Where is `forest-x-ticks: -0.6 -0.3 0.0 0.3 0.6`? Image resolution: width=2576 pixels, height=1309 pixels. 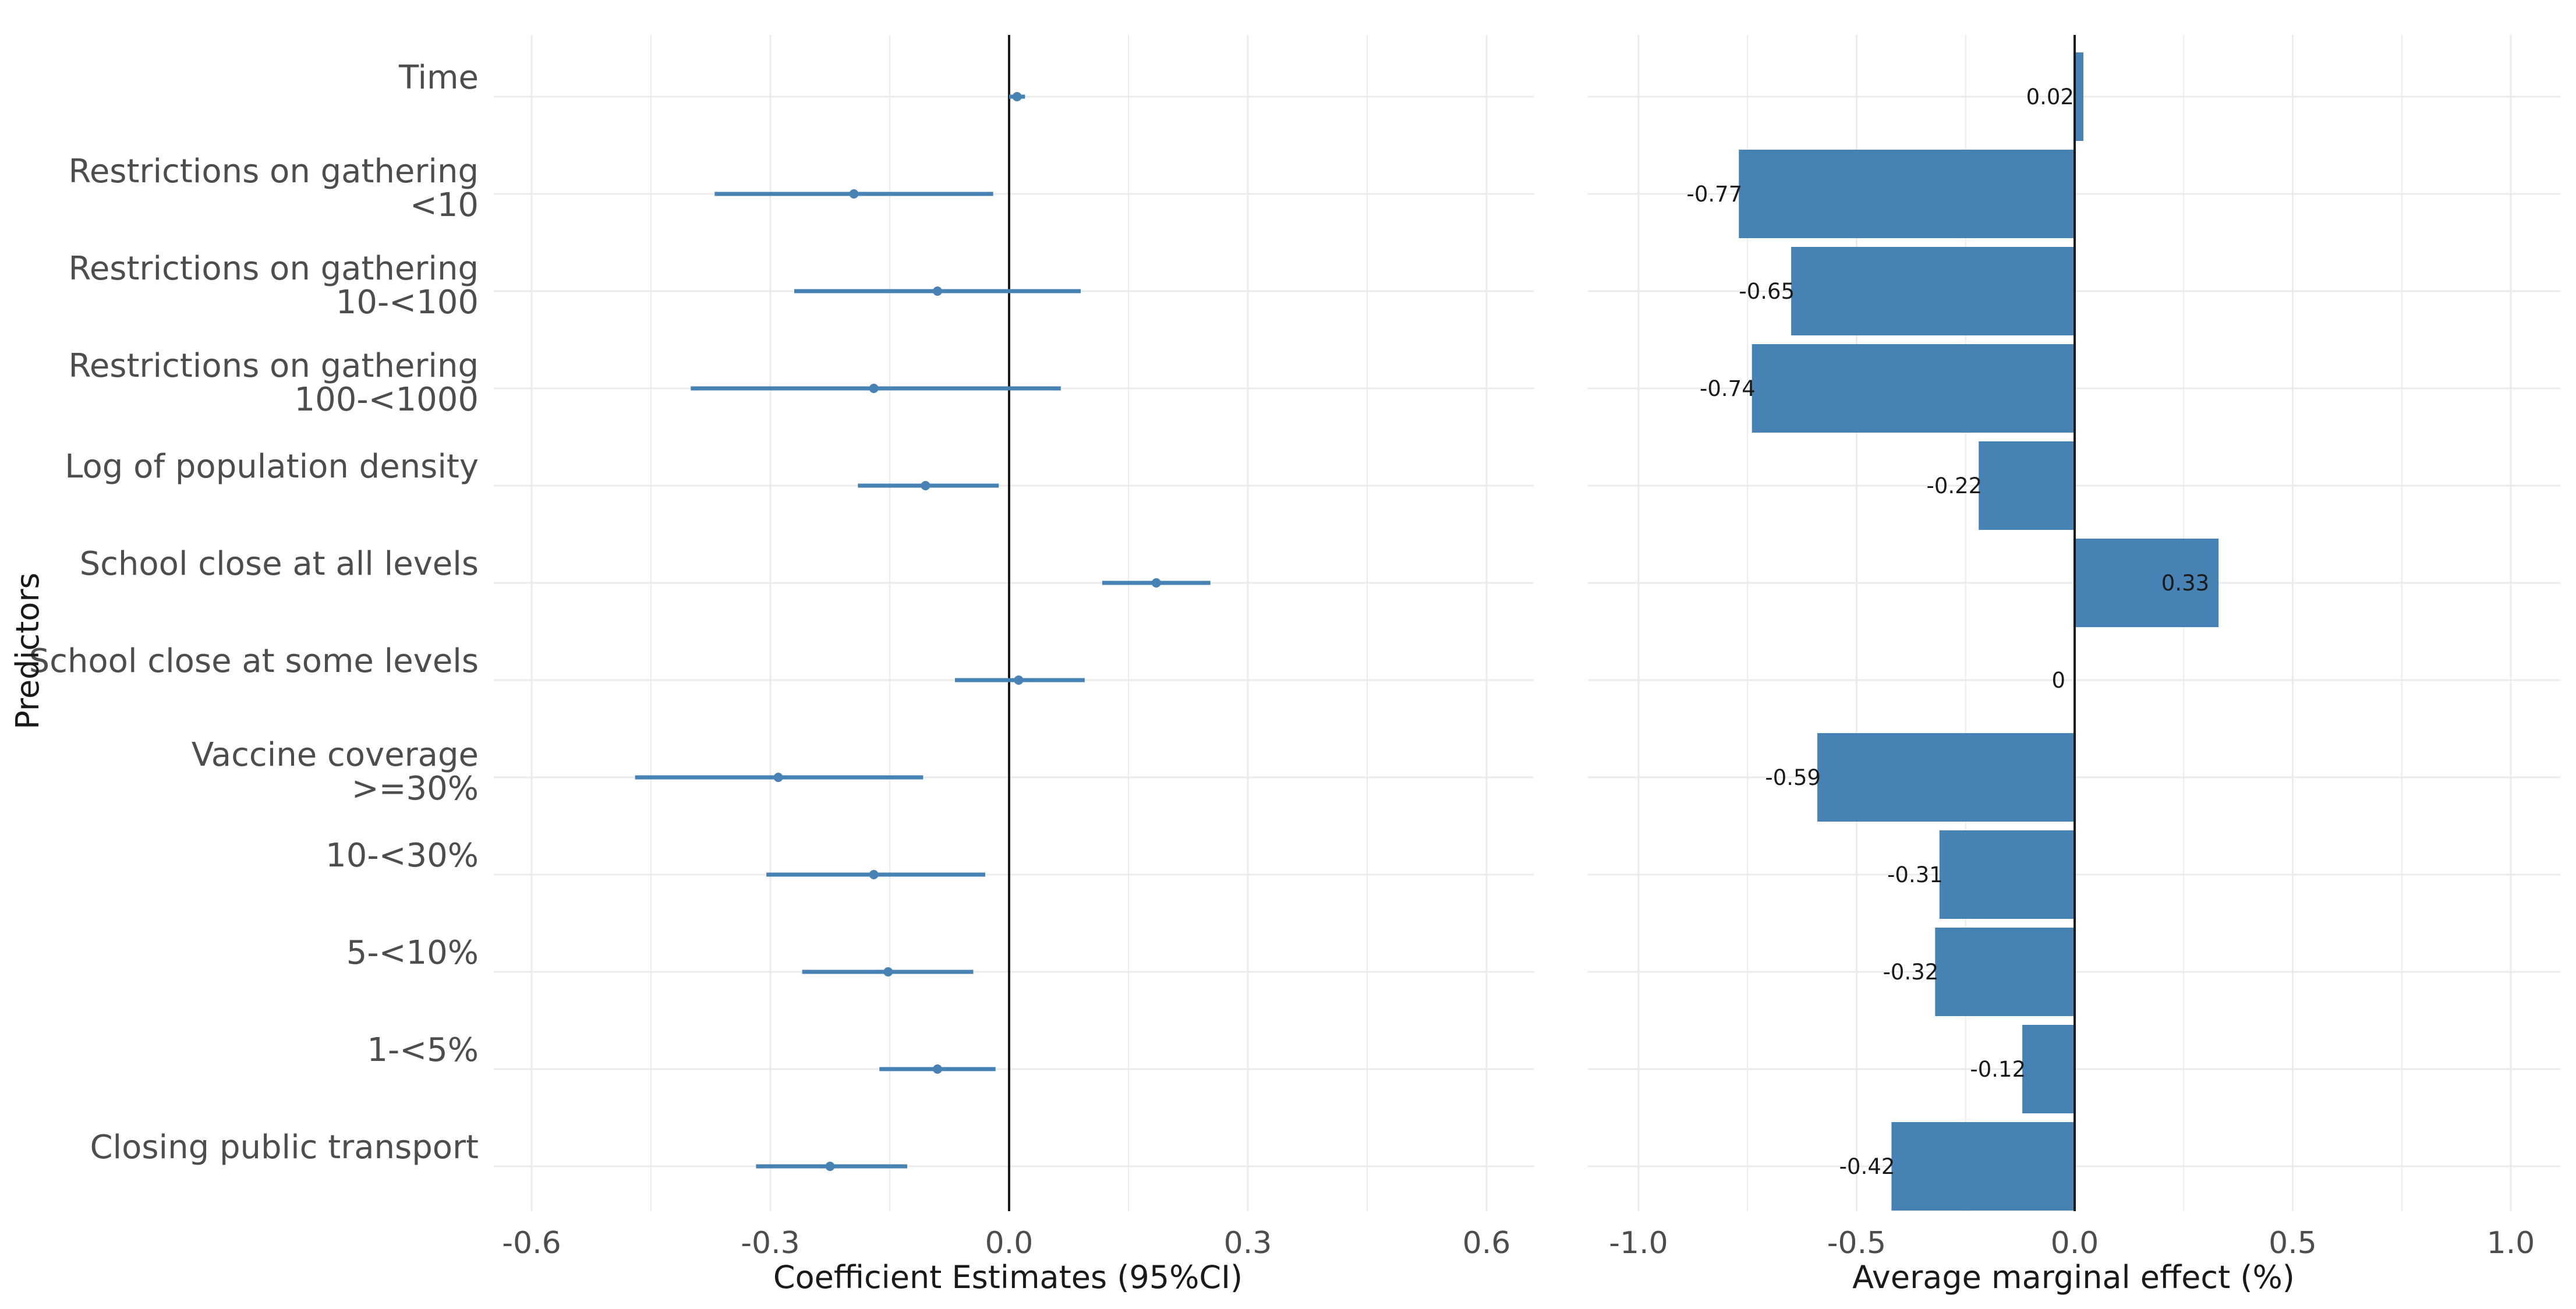
forest-x-ticks: -0.6 -0.3 0.0 0.3 0.6 is located at coordinates (1006, 1243).